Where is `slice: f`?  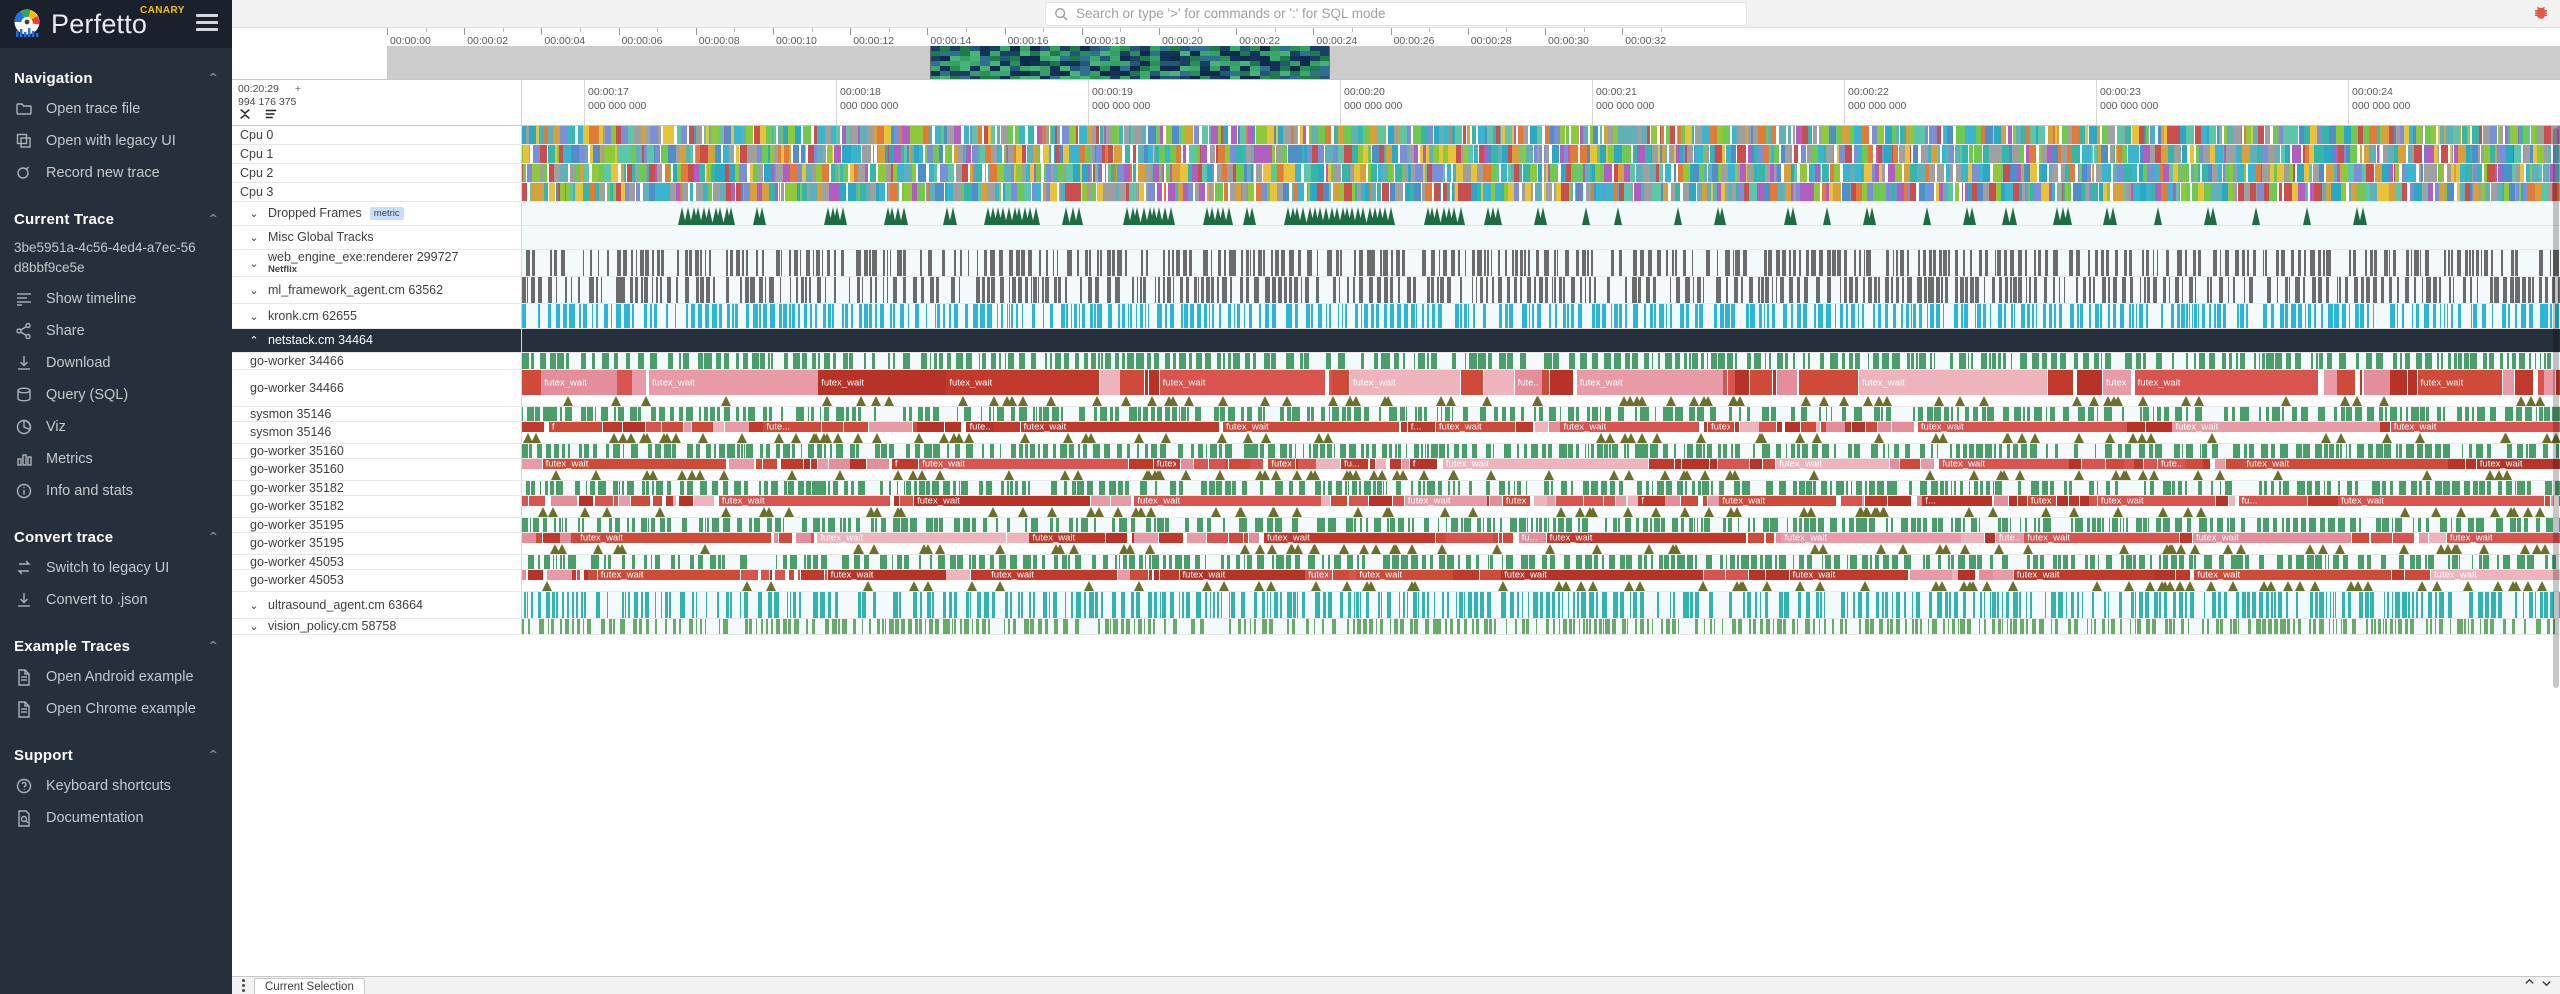
slice: f is located at coordinates (1423, 464).